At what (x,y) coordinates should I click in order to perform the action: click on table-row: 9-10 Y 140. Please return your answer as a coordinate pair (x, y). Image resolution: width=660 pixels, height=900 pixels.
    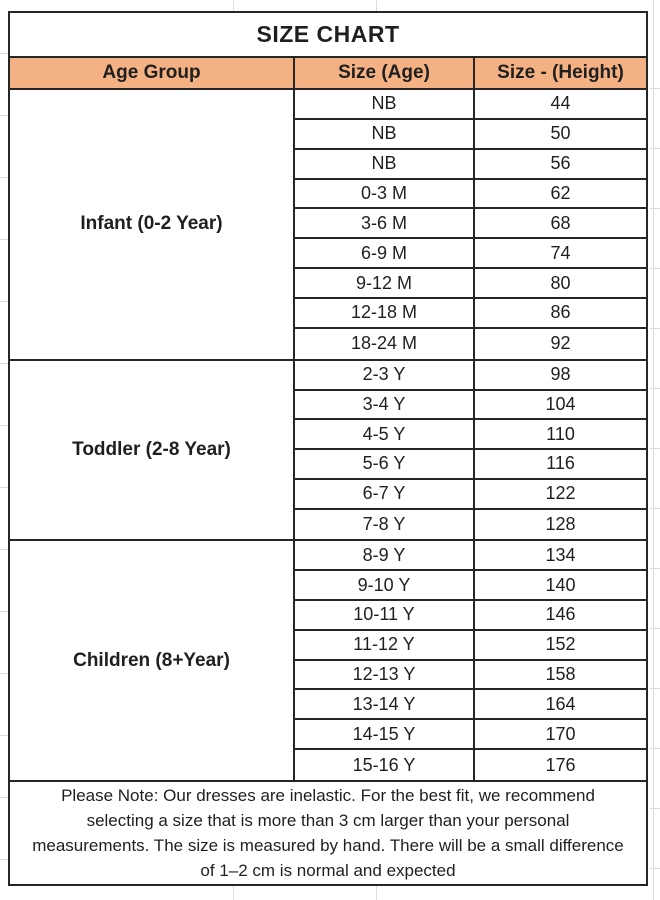
    Looking at the image, I should click on (470, 586).